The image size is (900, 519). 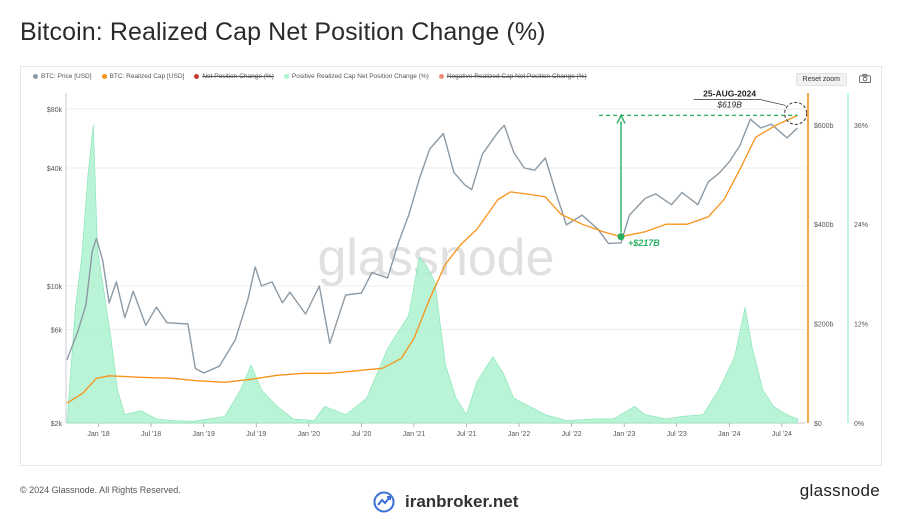 I want to click on legend-item: BTC: Price [USD], so click(x=62, y=76).